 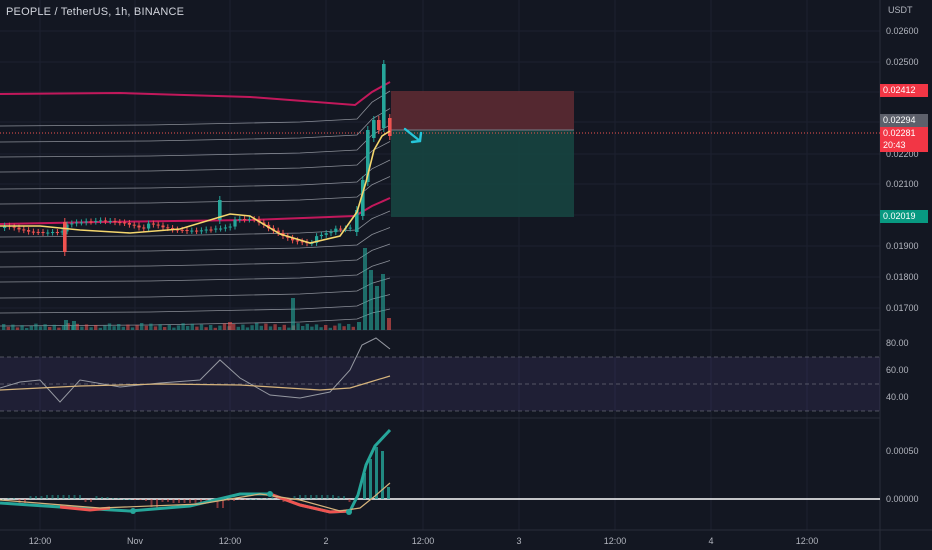 What do you see at coordinates (95, 12) in the screenshot?
I see `chart-title: PEOPLE / TetherUS, 1h, BINANCE` at bounding box center [95, 12].